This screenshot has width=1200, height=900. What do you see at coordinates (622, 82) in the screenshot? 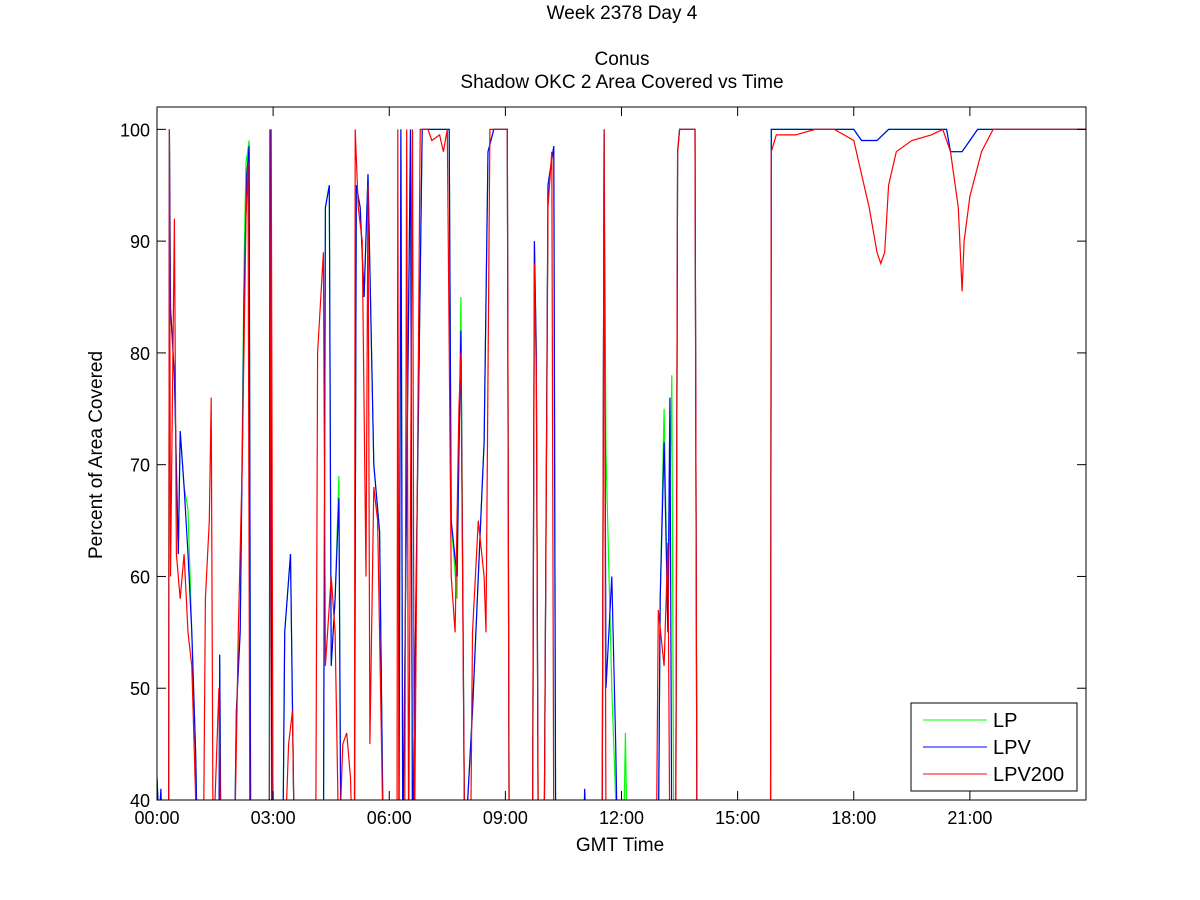
I see `chart-title-main: Shadow OKC 2 Area Covered vs Time` at bounding box center [622, 82].